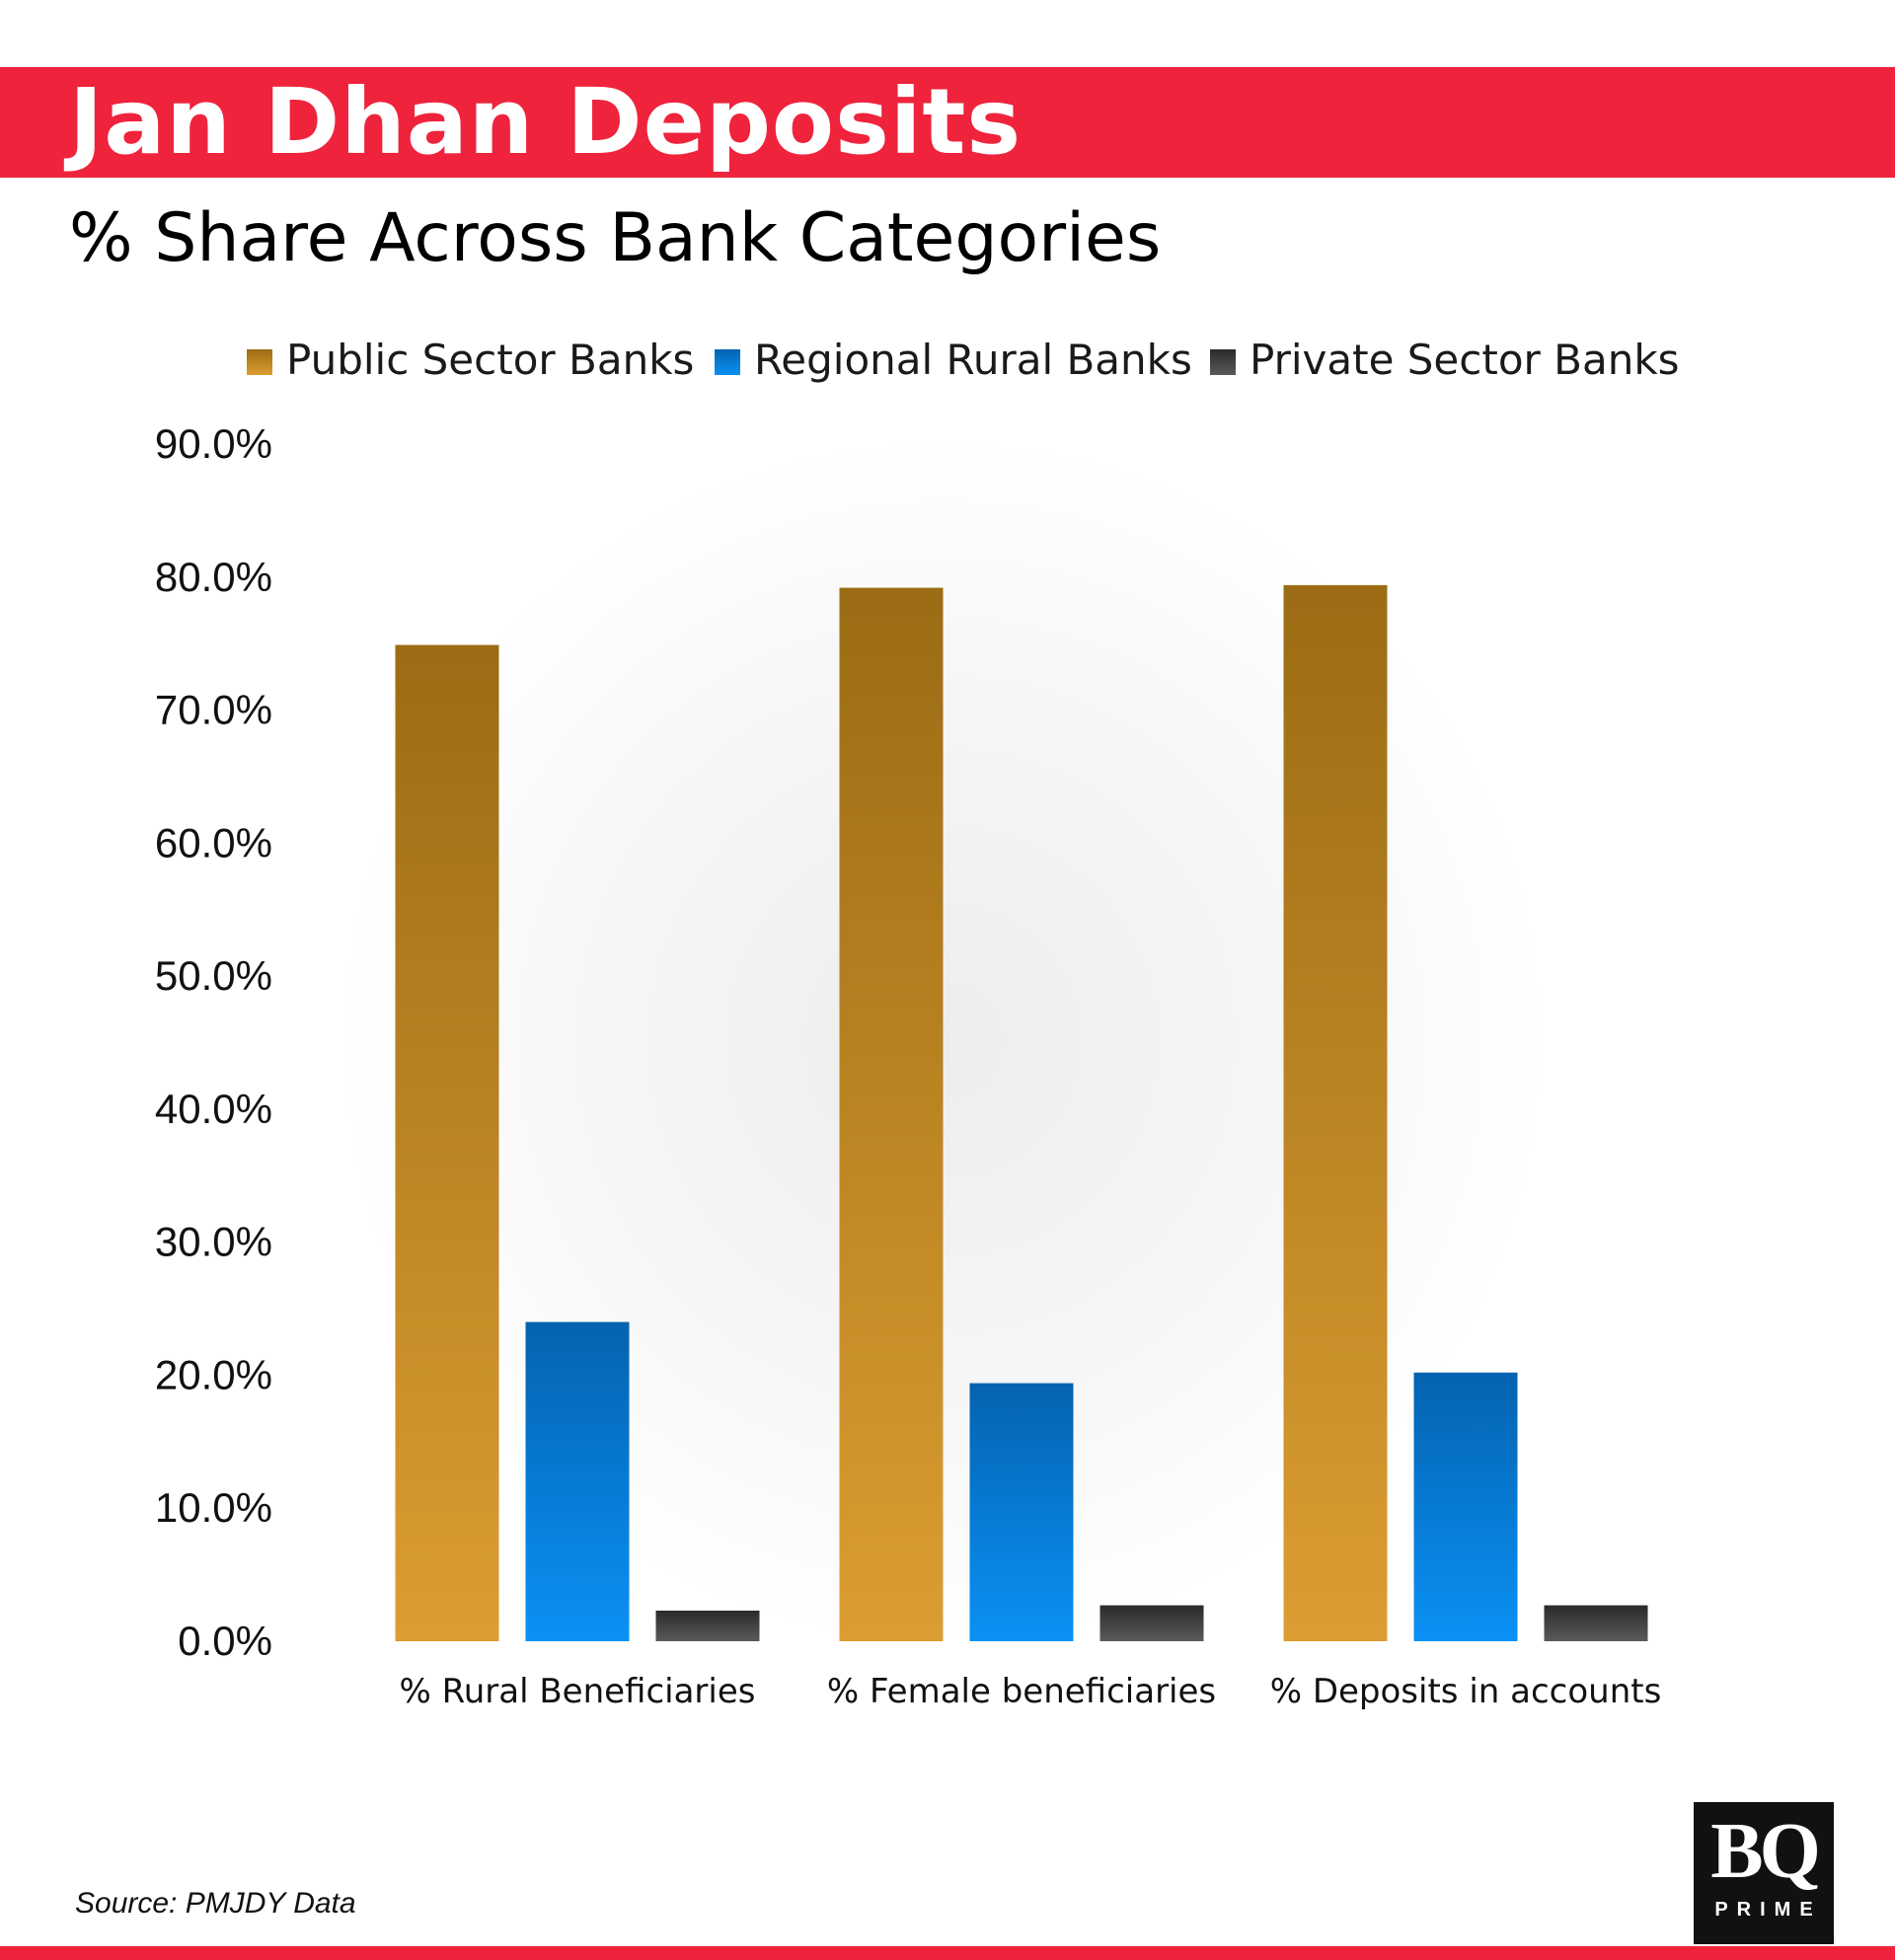 This screenshot has height=1960, width=1895. What do you see at coordinates (1466, 1506) in the screenshot?
I see `bar-regional-rural-banks-deposits-in-accounts` at bounding box center [1466, 1506].